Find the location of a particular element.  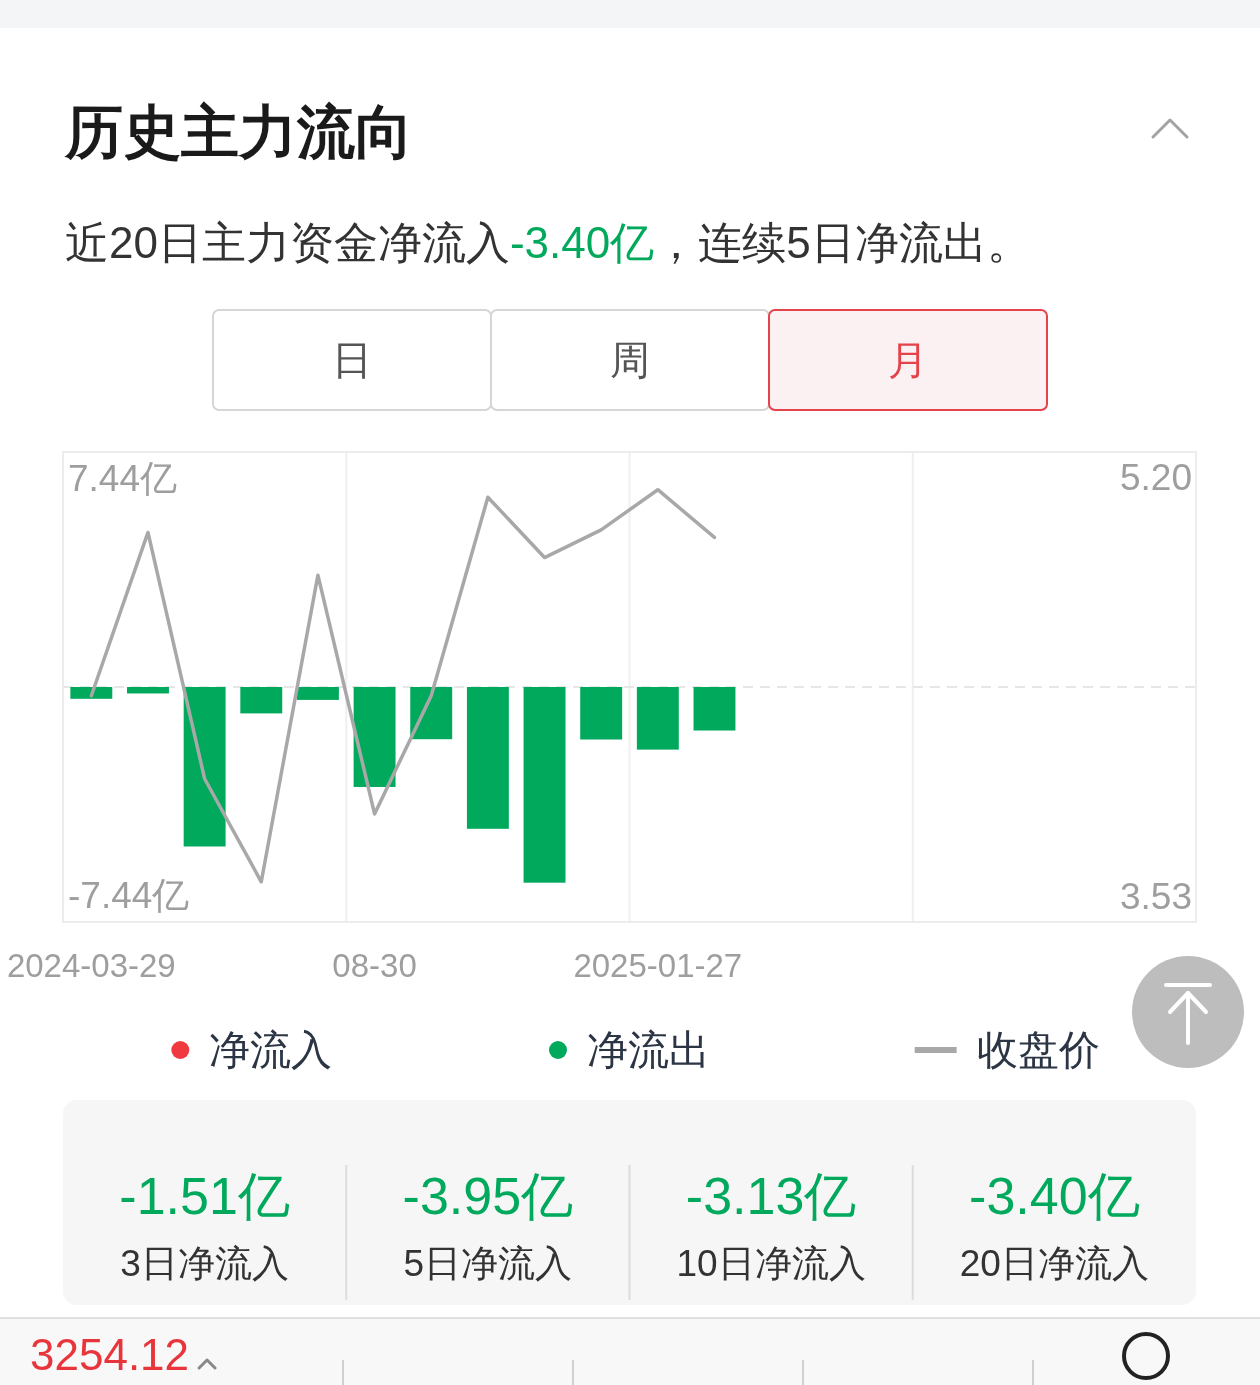

x-tick-label: 08-30 is located at coordinates (374, 965).